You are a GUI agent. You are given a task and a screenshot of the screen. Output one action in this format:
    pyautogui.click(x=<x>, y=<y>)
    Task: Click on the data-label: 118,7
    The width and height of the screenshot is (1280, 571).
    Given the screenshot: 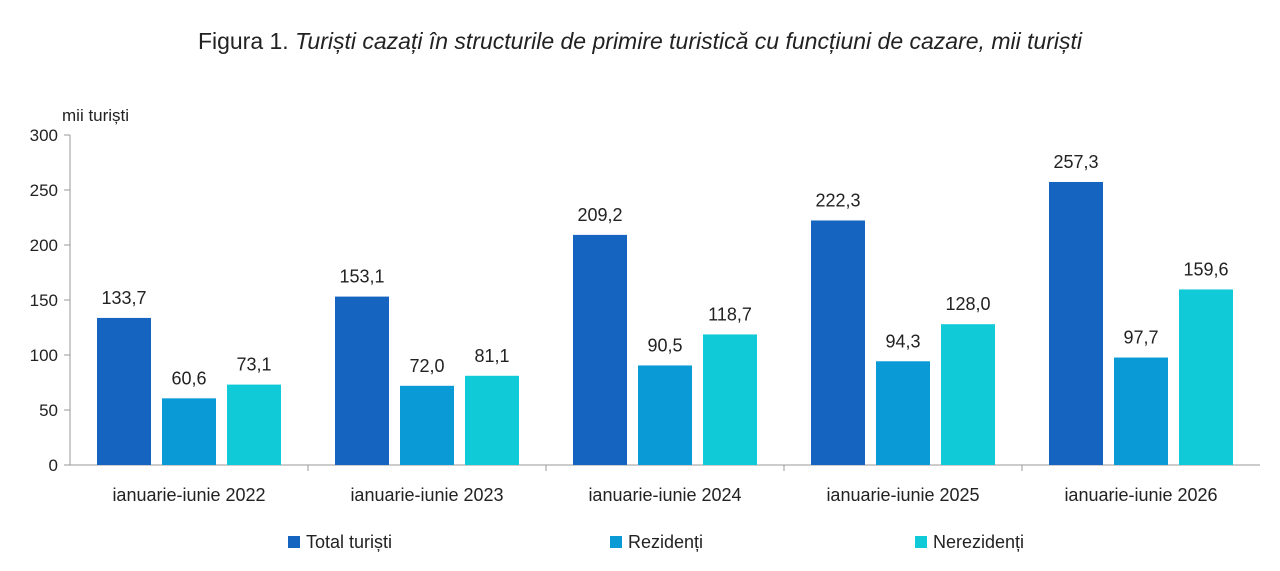 What is the action you would take?
    pyautogui.click(x=730, y=314)
    